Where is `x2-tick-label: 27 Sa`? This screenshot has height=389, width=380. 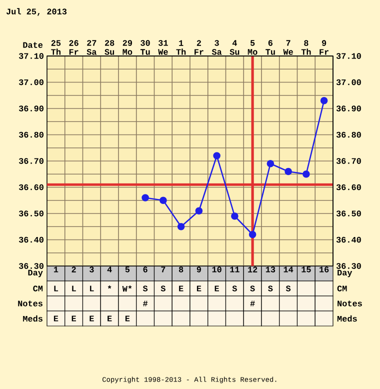 x2-tick-label: 27 Sa is located at coordinates (91, 47).